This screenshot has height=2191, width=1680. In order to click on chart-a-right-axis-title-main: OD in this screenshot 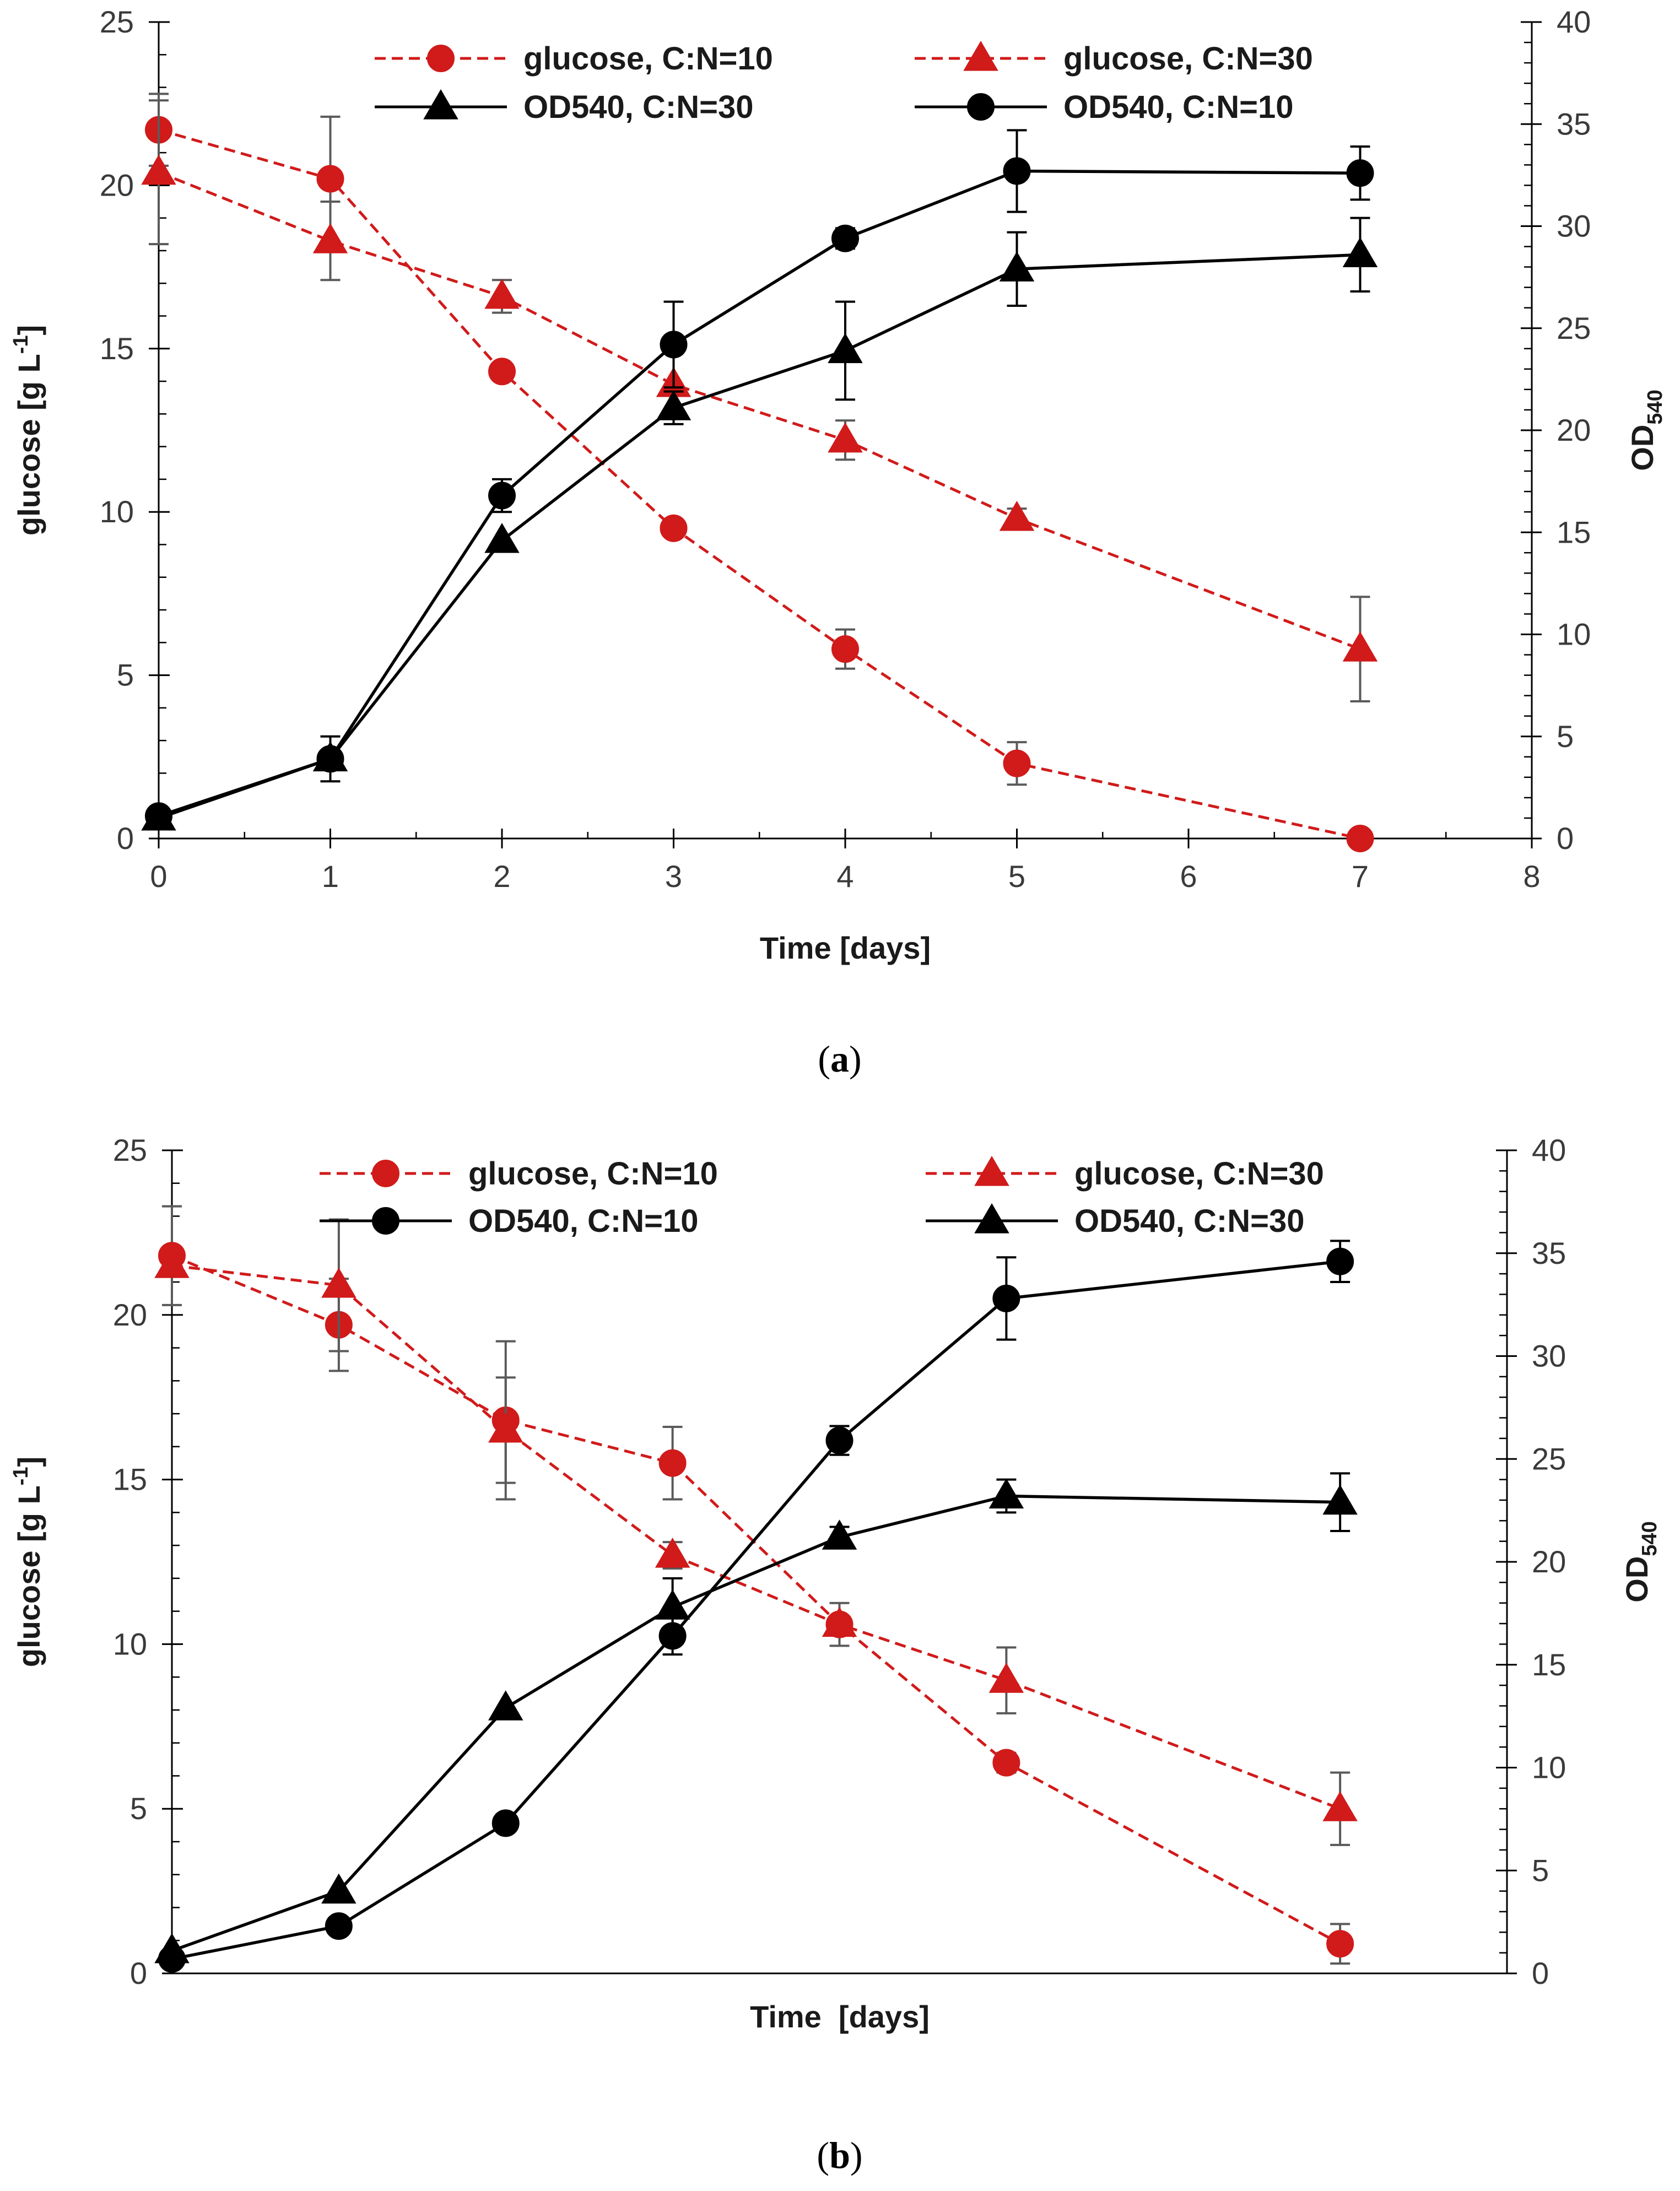, I will do `click(1642, 448)`.